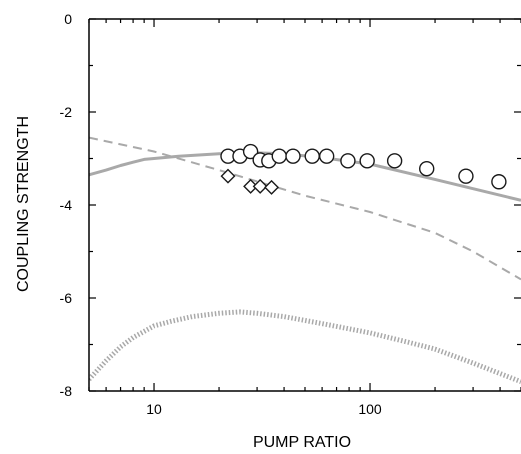 This screenshot has height=454, width=521. What do you see at coordinates (23, 204) in the screenshot?
I see `y-axis-title: COUPLING STRENGTH` at bounding box center [23, 204].